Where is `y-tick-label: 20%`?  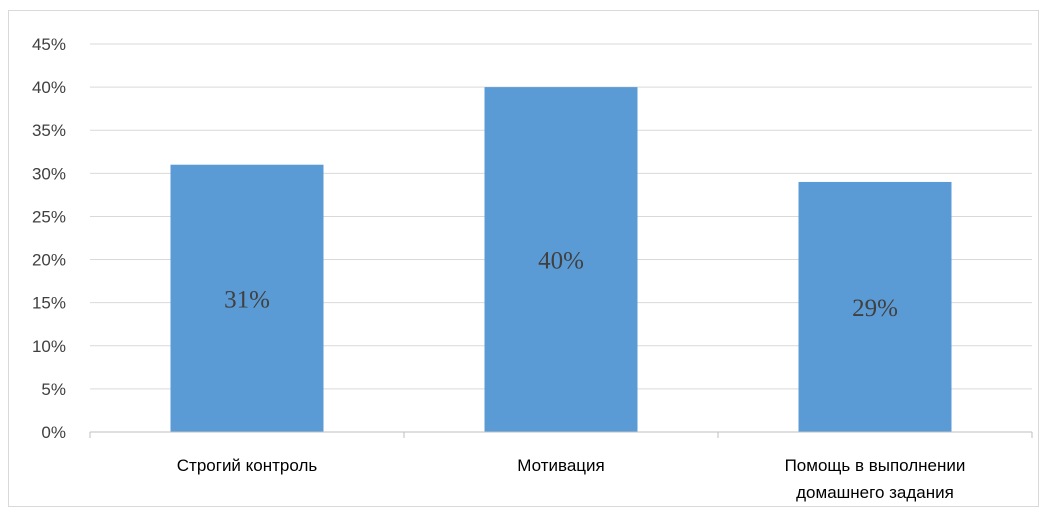
y-tick-label: 20% is located at coordinates (49, 260).